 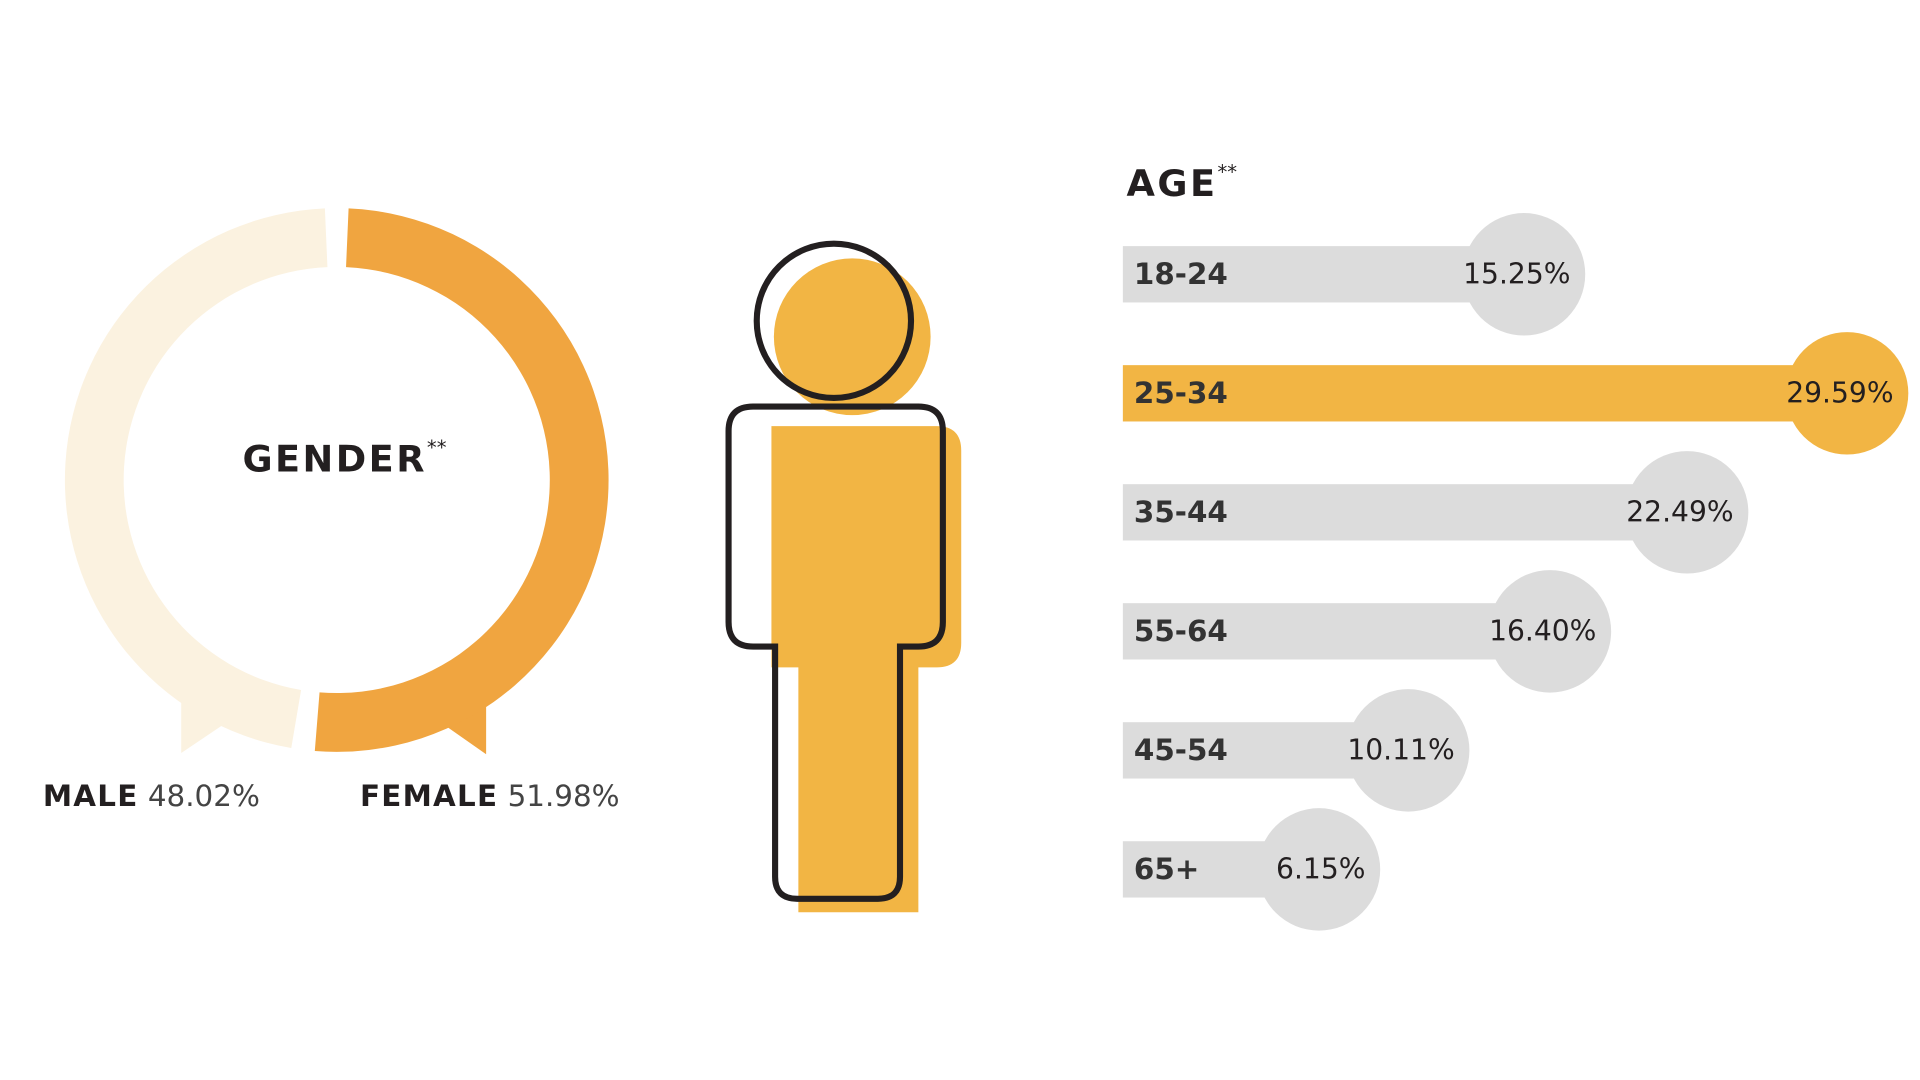 I want to click on gender-title: GENDER**, so click(x=344, y=458).